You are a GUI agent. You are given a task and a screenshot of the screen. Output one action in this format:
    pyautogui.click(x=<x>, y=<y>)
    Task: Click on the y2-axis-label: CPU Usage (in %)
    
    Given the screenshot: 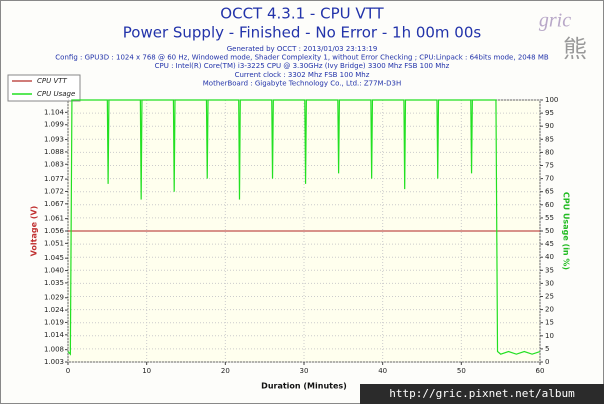 What is the action you would take?
    pyautogui.click(x=566, y=231)
    